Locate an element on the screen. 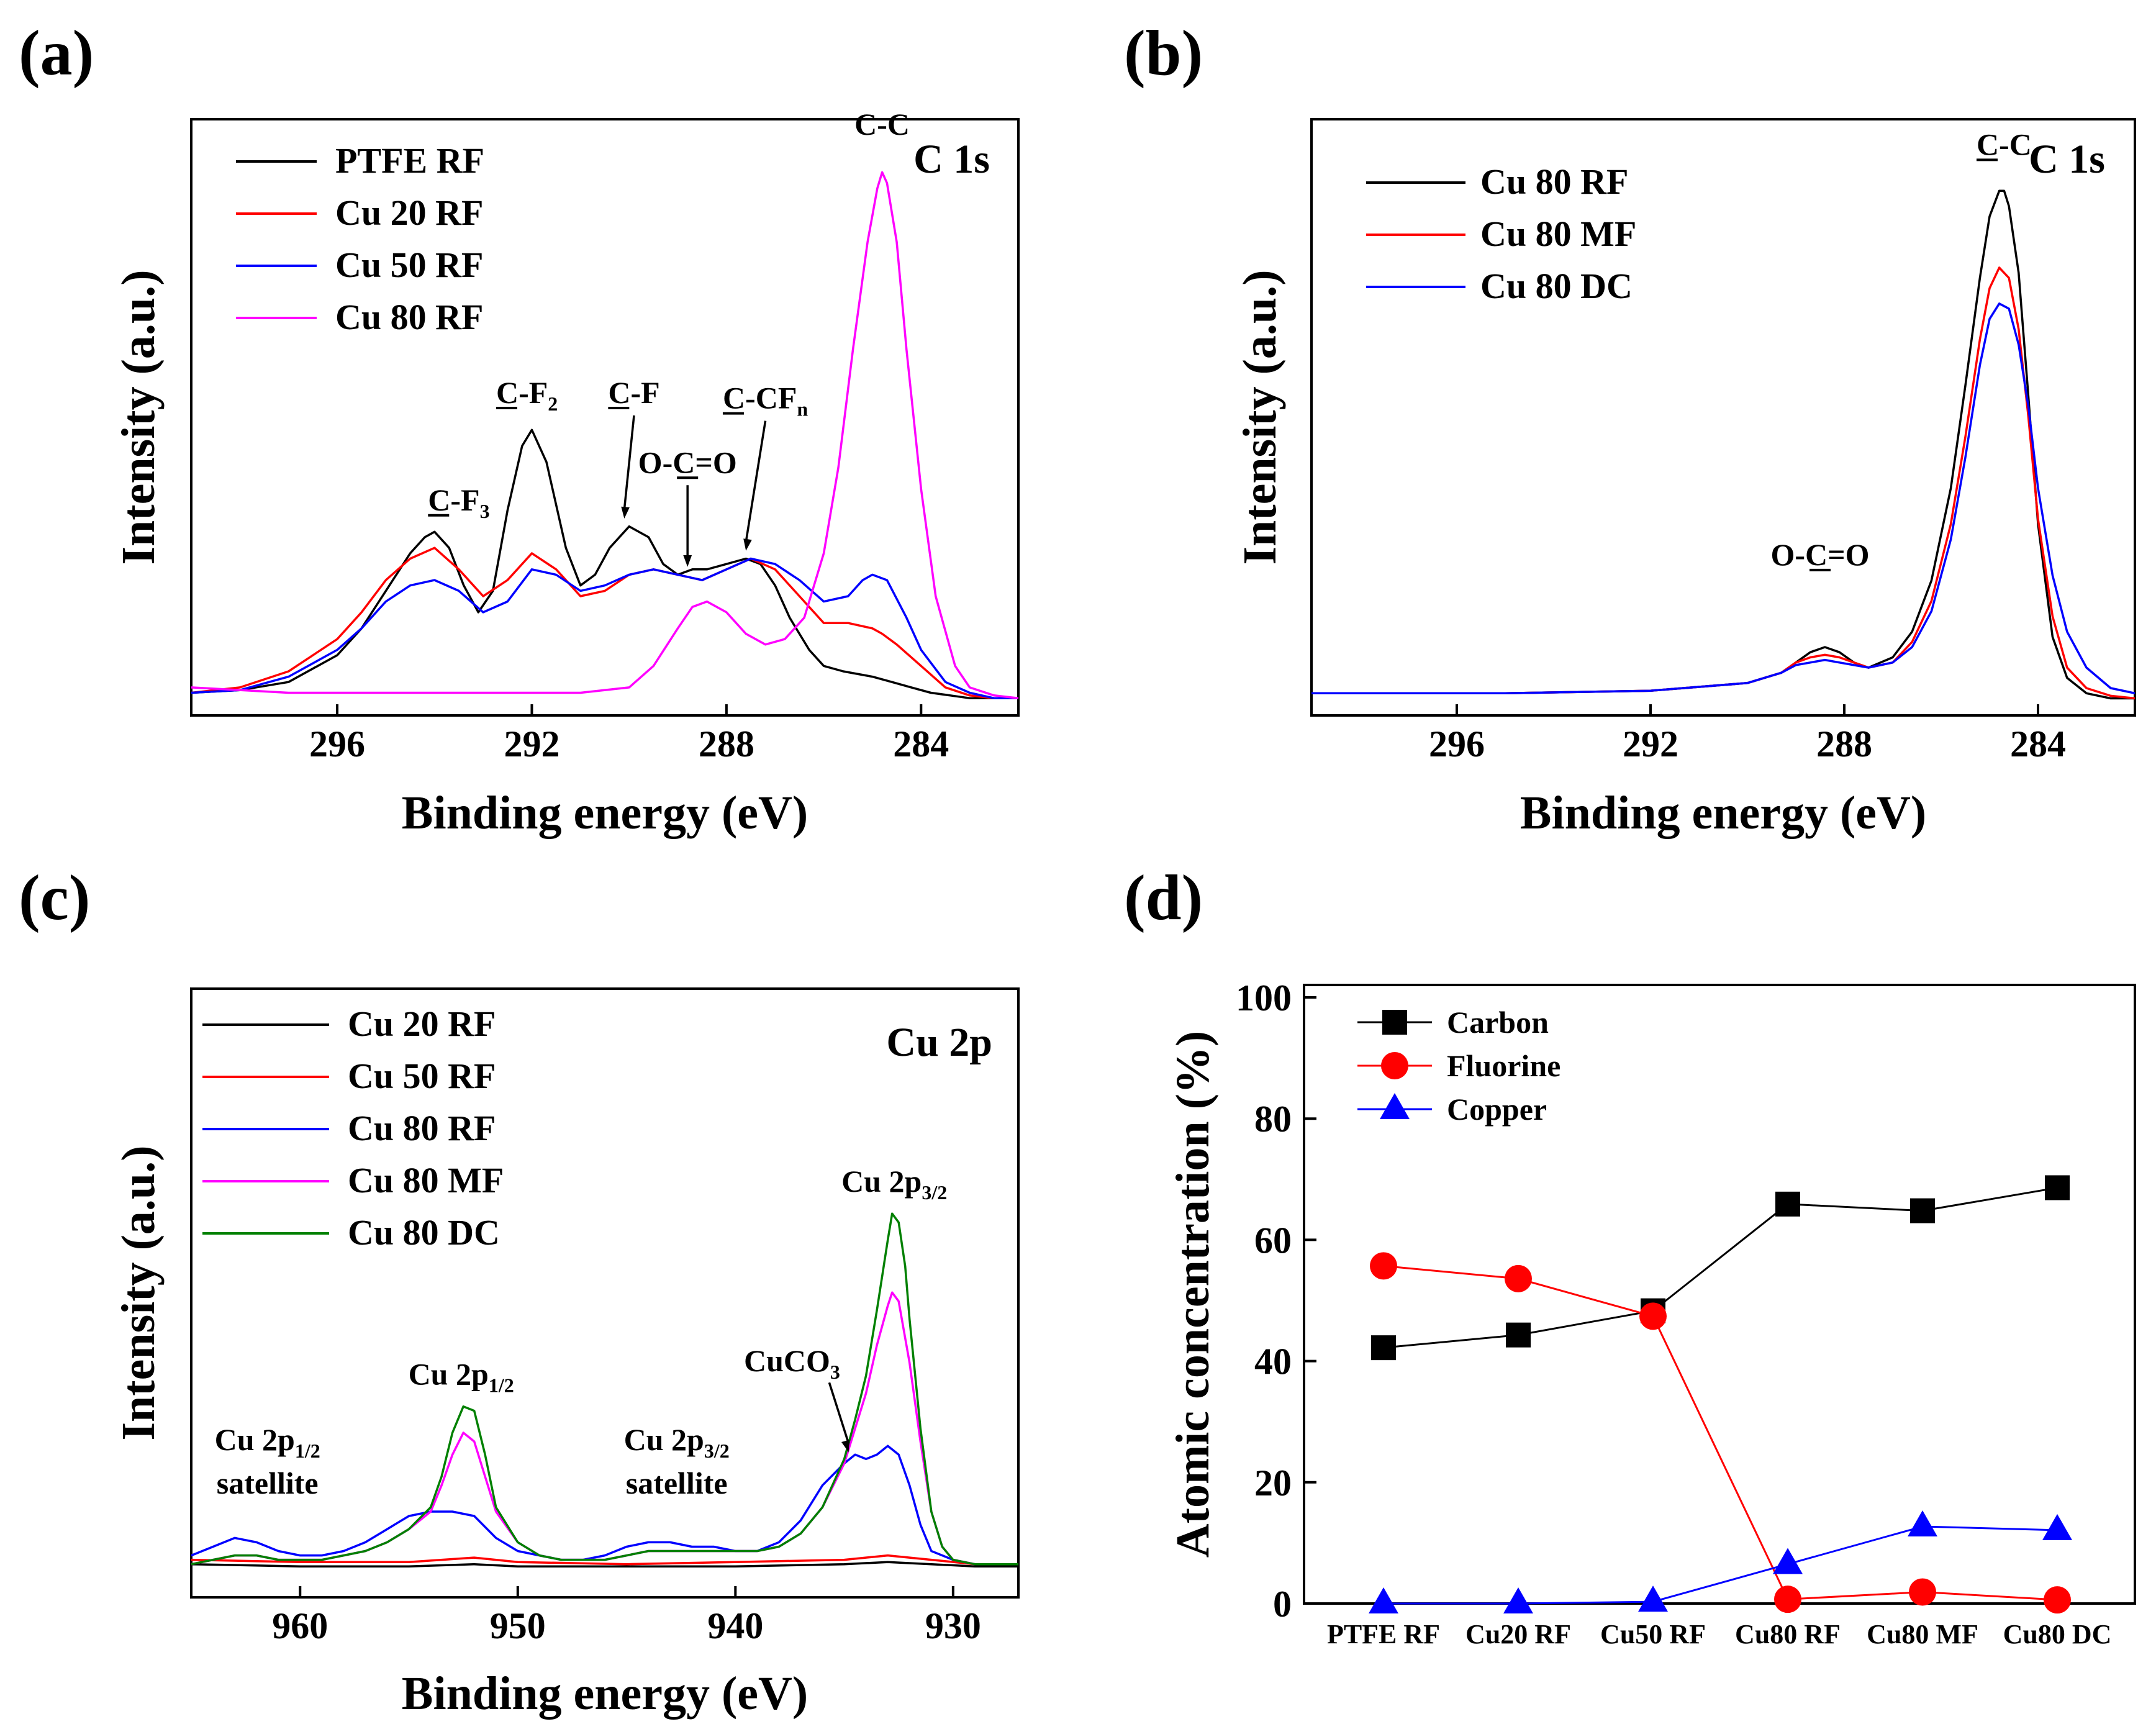 This screenshot has width=2156, height=1724. annotation-c-3: CuCO3 is located at coordinates (792, 1363).